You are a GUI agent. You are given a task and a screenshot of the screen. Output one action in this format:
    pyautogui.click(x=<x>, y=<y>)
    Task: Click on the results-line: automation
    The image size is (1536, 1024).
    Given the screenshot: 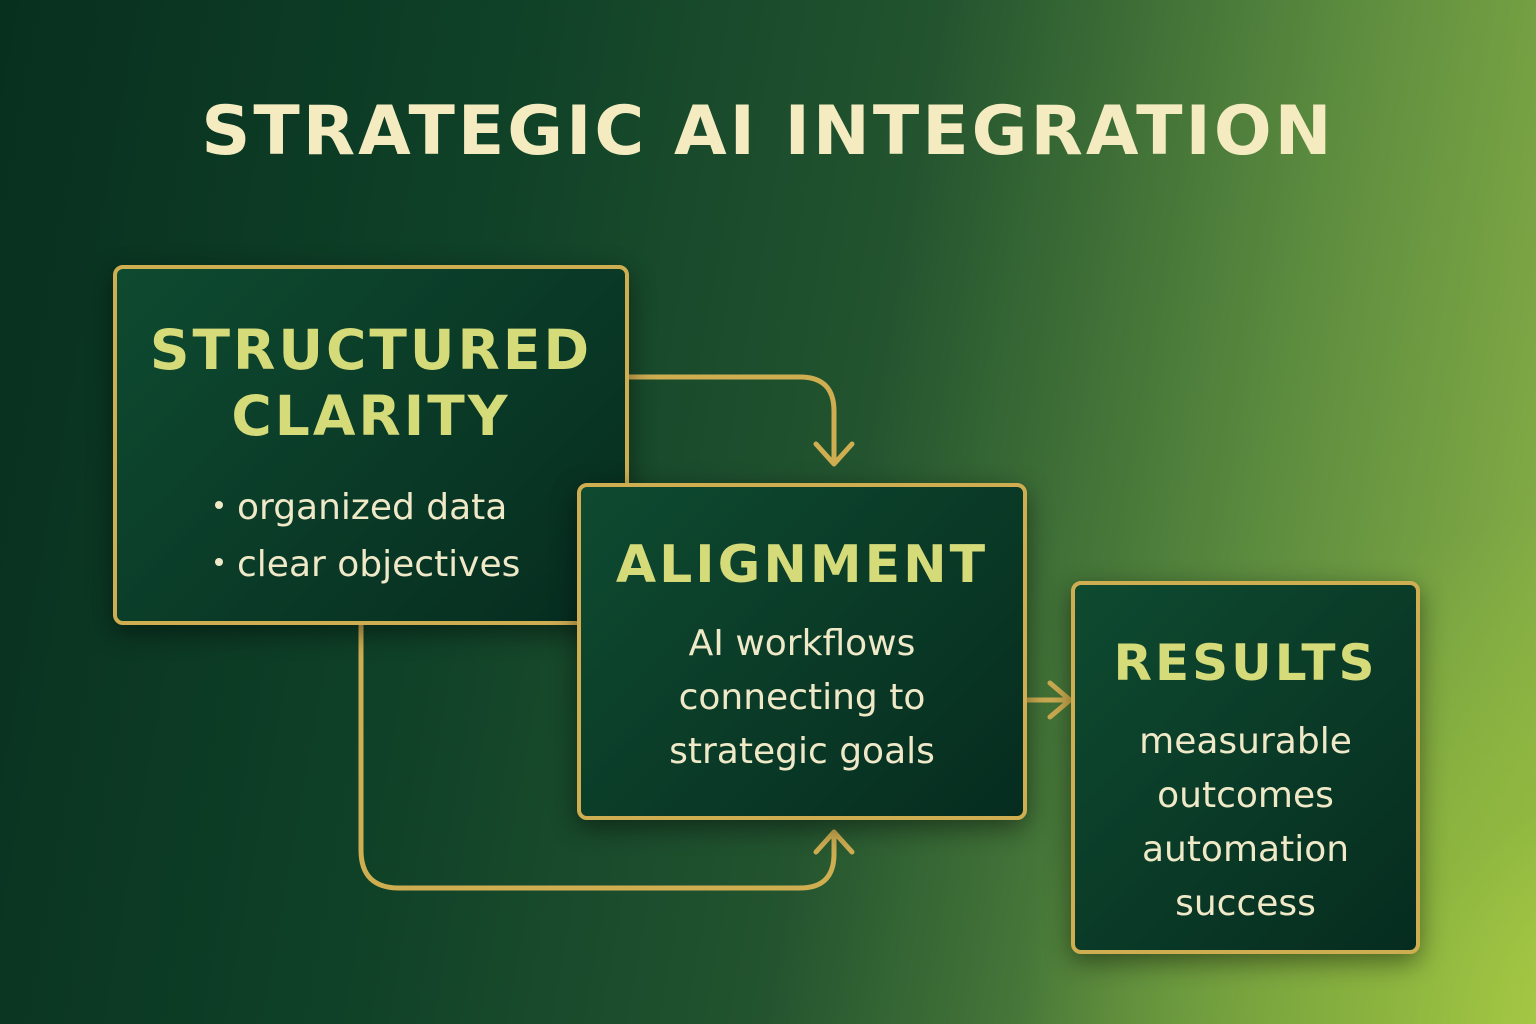 What is the action you would take?
    pyautogui.click(x=1245, y=849)
    